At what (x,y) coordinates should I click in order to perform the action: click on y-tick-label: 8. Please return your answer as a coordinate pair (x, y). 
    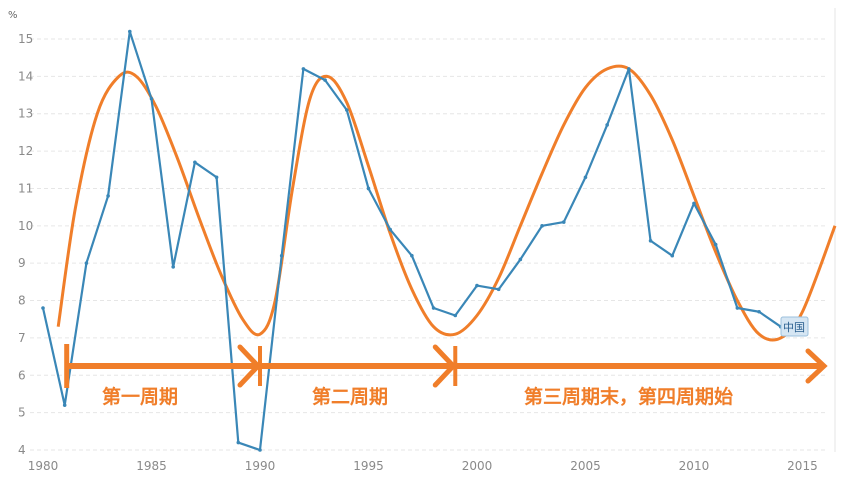
    Looking at the image, I should click on (22, 301).